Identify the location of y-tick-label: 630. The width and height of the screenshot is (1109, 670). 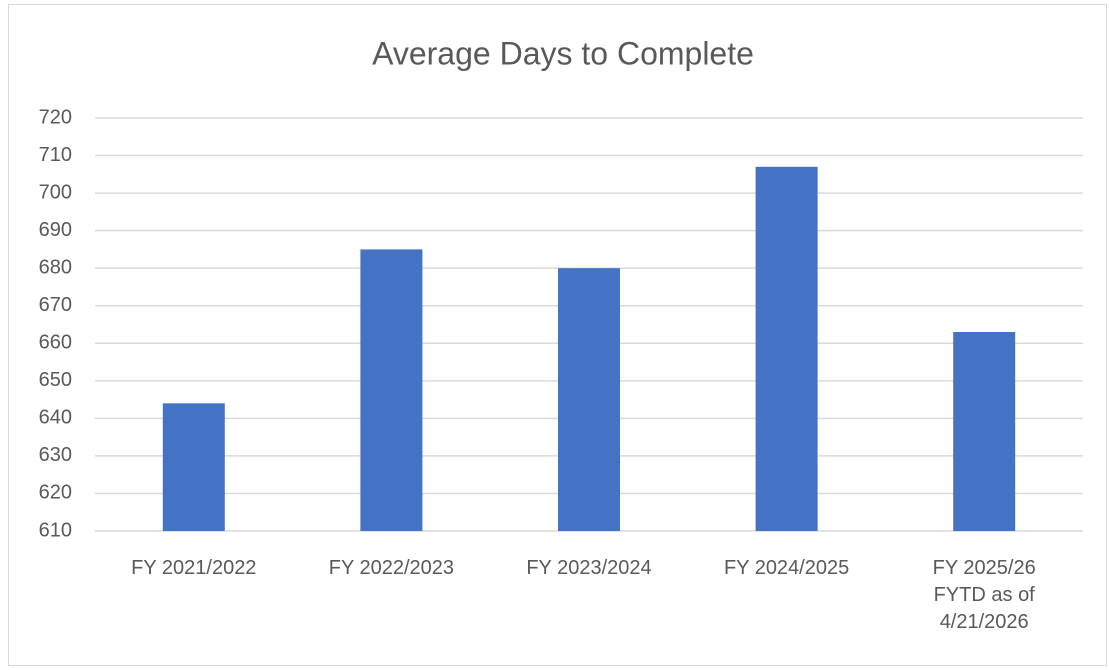
(55, 455).